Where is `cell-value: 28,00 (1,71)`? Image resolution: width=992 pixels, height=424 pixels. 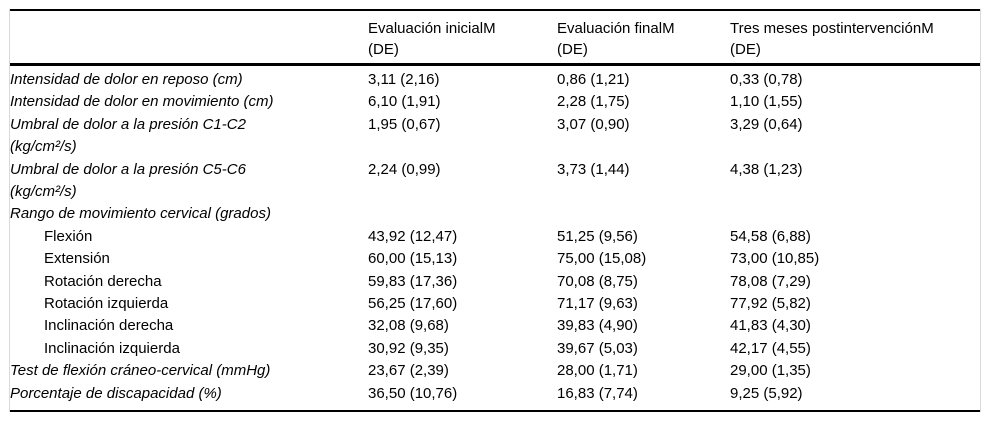
cell-value: 28,00 (1,71) is located at coordinates (597, 371).